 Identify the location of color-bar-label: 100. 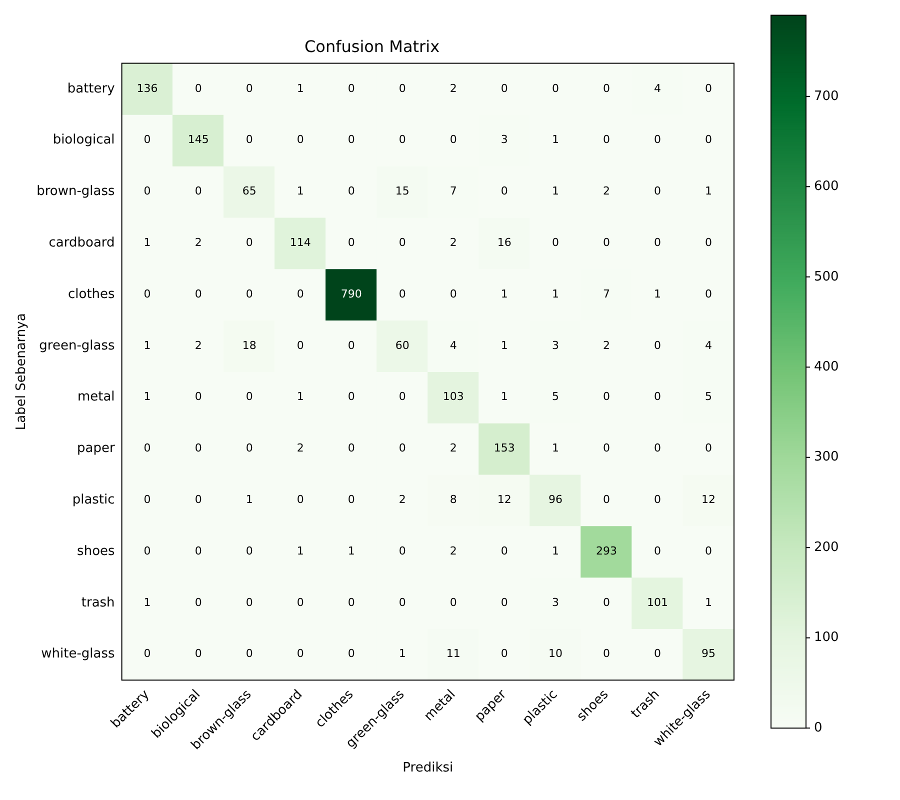
(826, 638).